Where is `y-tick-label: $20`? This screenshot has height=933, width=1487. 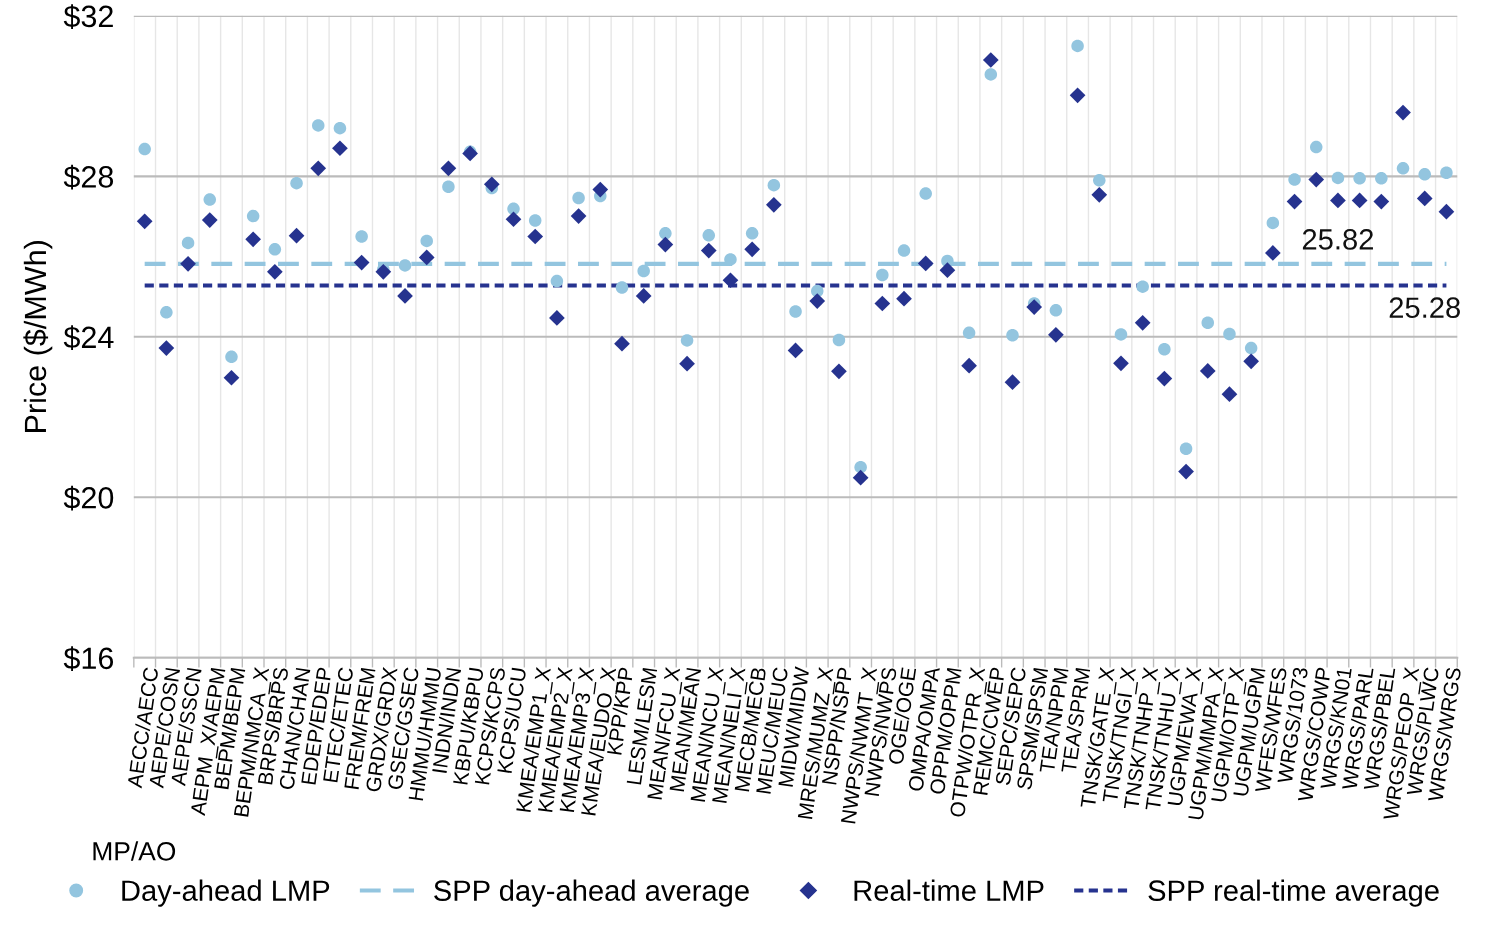
y-tick-label: $20 is located at coordinates (88, 498).